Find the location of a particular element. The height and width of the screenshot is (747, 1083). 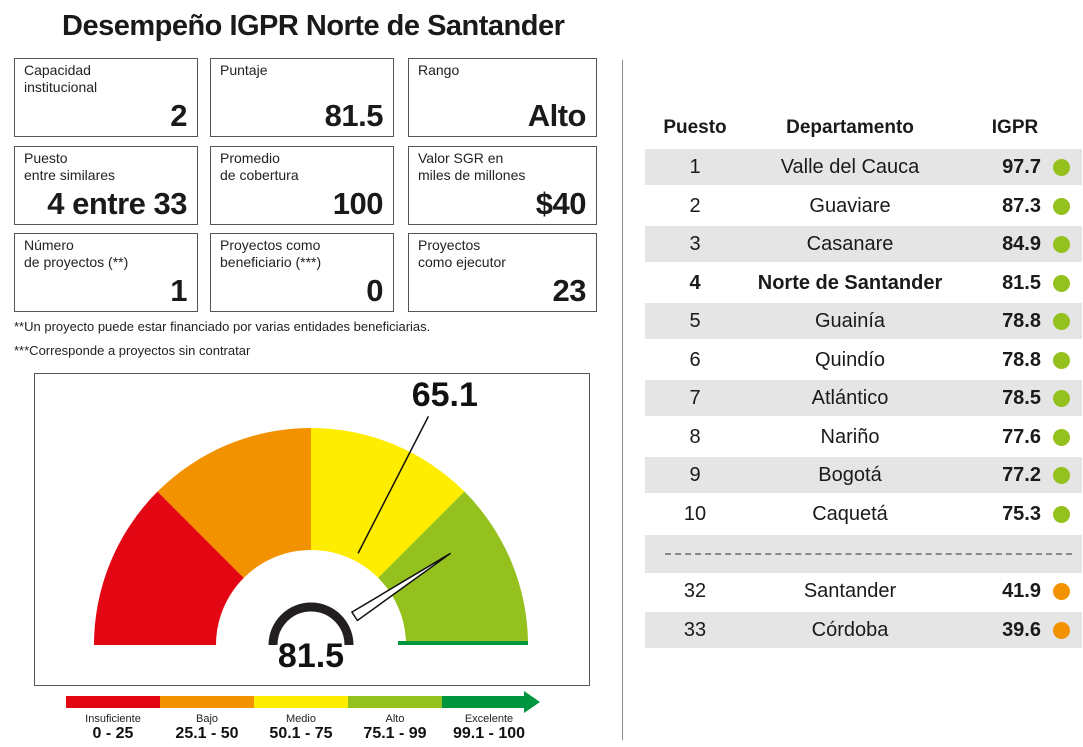

indicator-label: Rango is located at coordinates (439, 70).